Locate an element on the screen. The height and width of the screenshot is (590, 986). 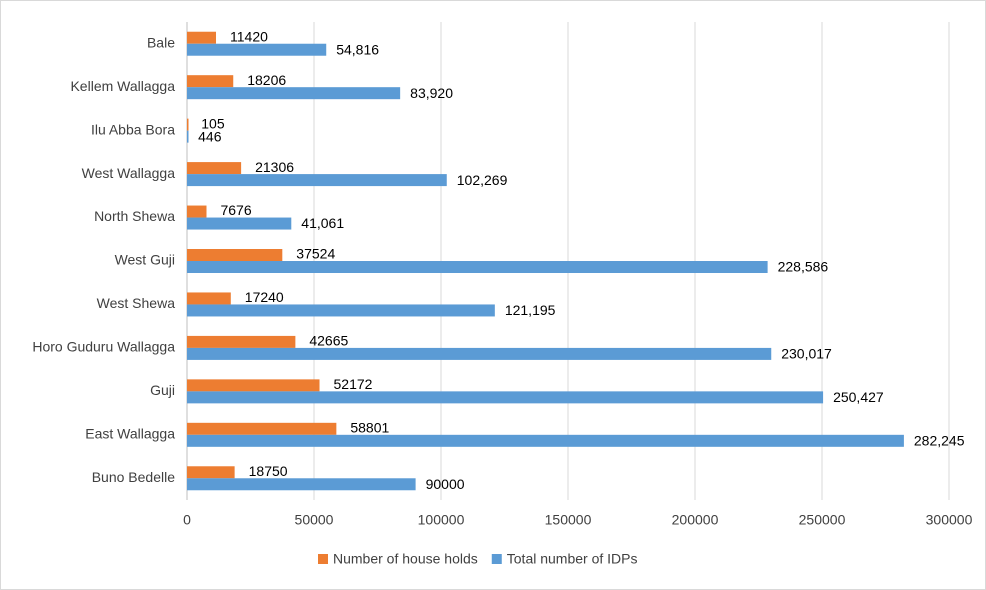
y-tick-label: Kellem Wallagga is located at coordinates (122, 86).